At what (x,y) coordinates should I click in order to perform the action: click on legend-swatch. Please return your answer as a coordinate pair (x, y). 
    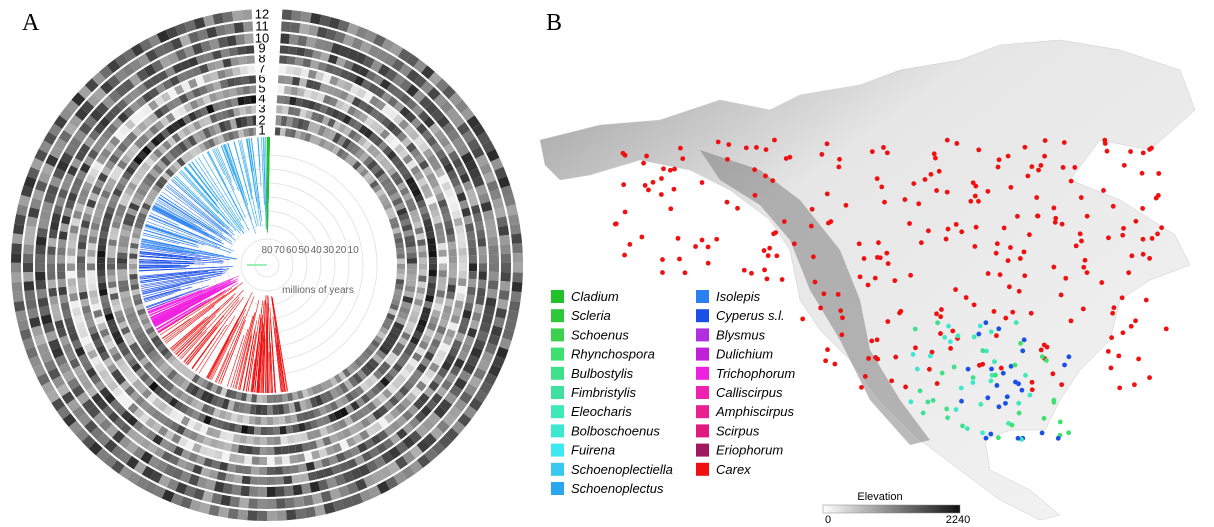
    Looking at the image, I should click on (702, 412).